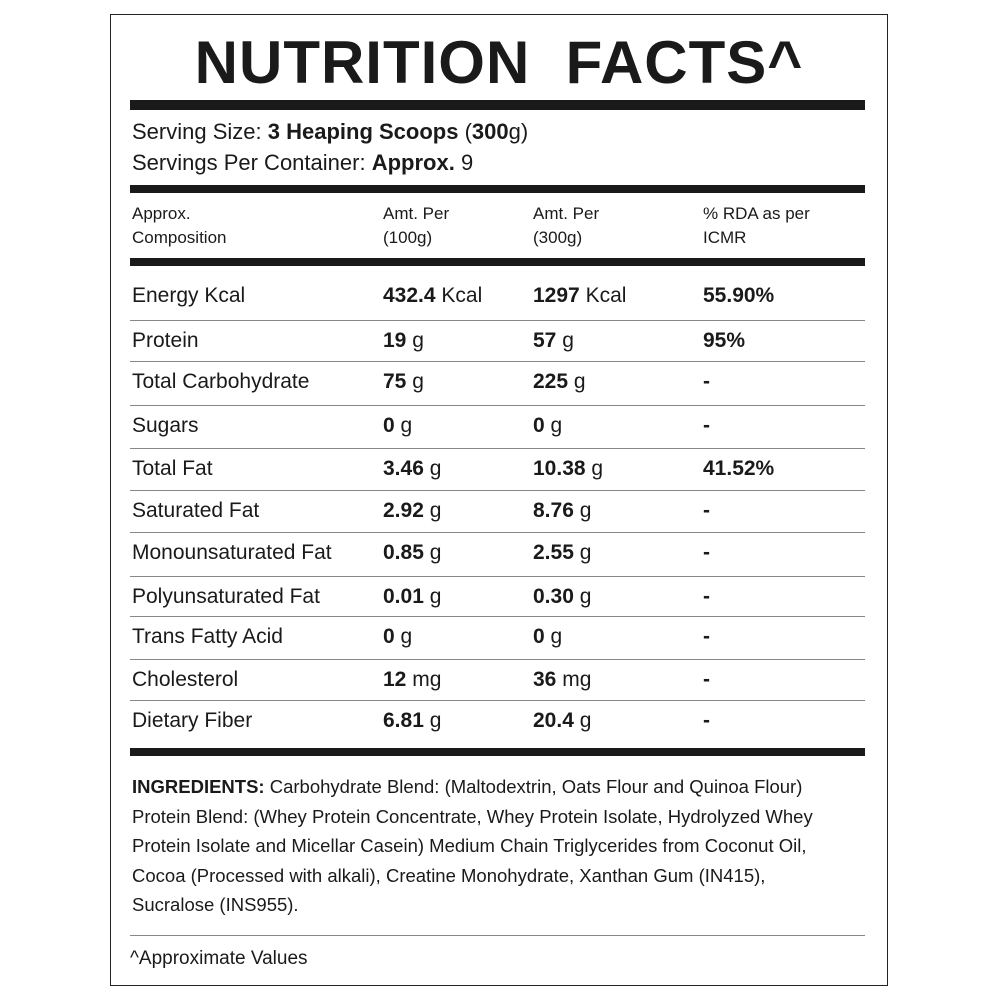  I want to click on ingredients-text: Sucralose (INS955)., so click(215, 904).